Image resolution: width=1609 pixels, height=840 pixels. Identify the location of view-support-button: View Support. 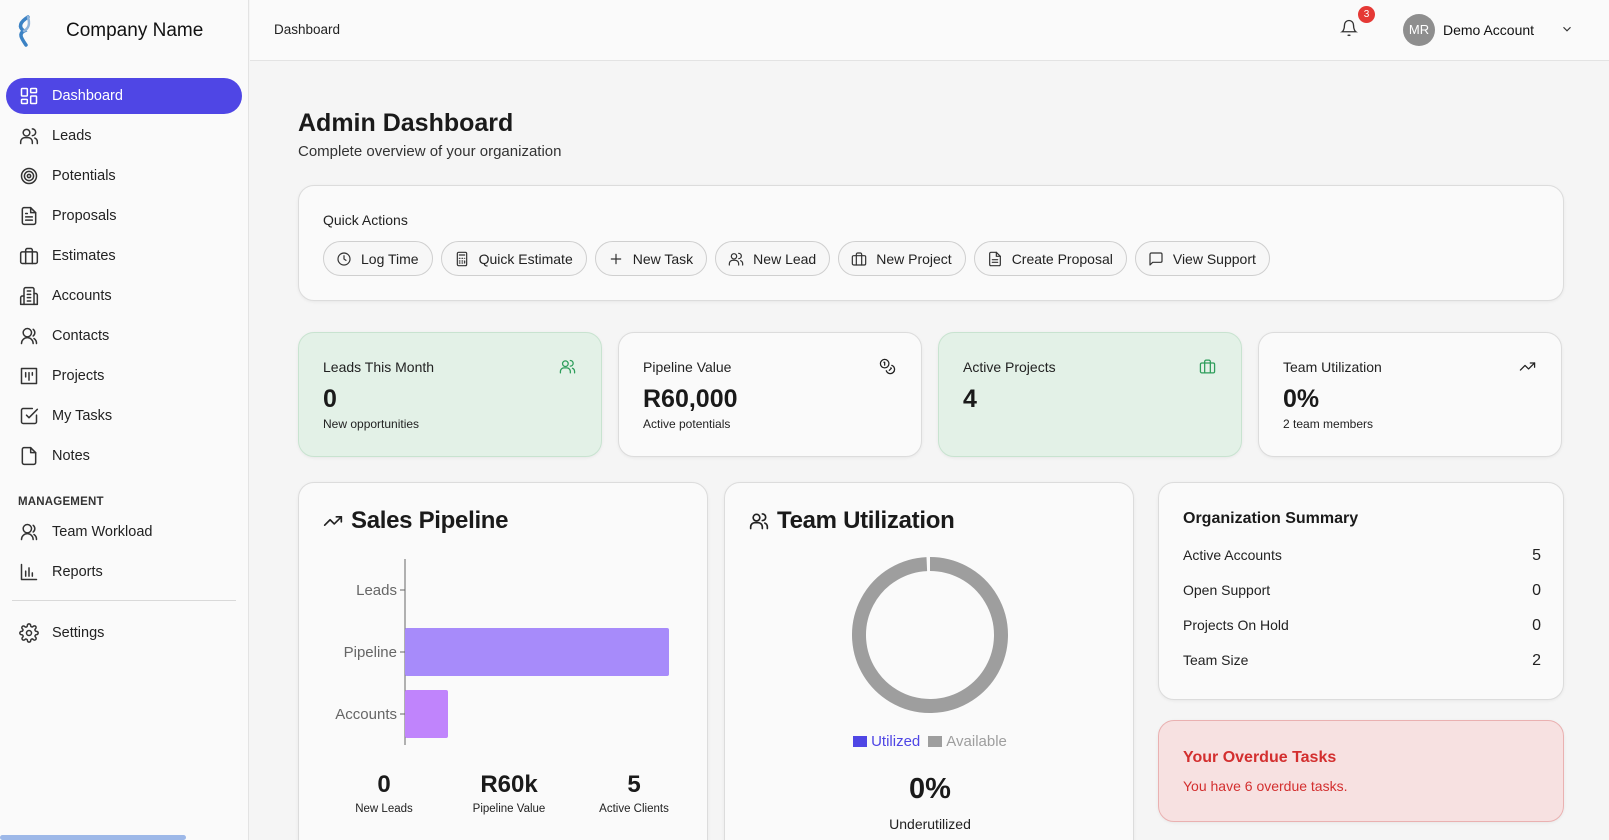
(1202, 258).